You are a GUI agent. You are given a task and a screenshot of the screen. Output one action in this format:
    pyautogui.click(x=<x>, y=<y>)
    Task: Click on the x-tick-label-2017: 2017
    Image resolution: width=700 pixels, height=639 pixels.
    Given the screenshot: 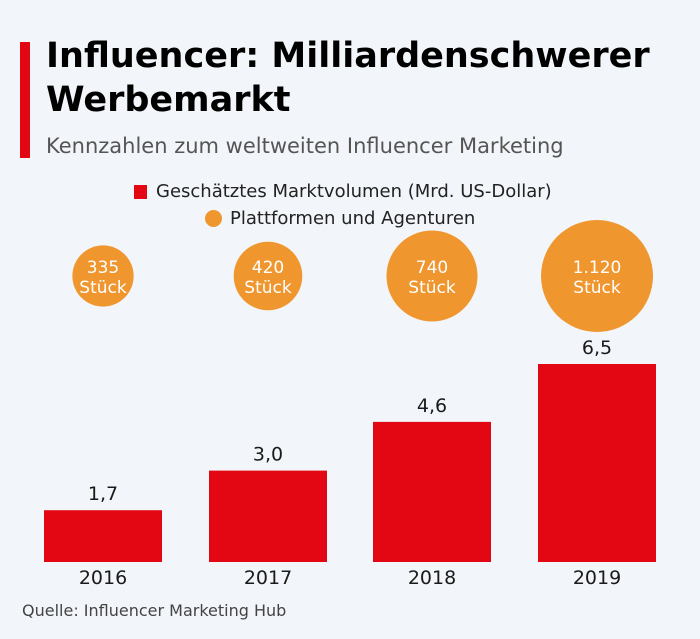 What is the action you would take?
    pyautogui.click(x=268, y=578)
    